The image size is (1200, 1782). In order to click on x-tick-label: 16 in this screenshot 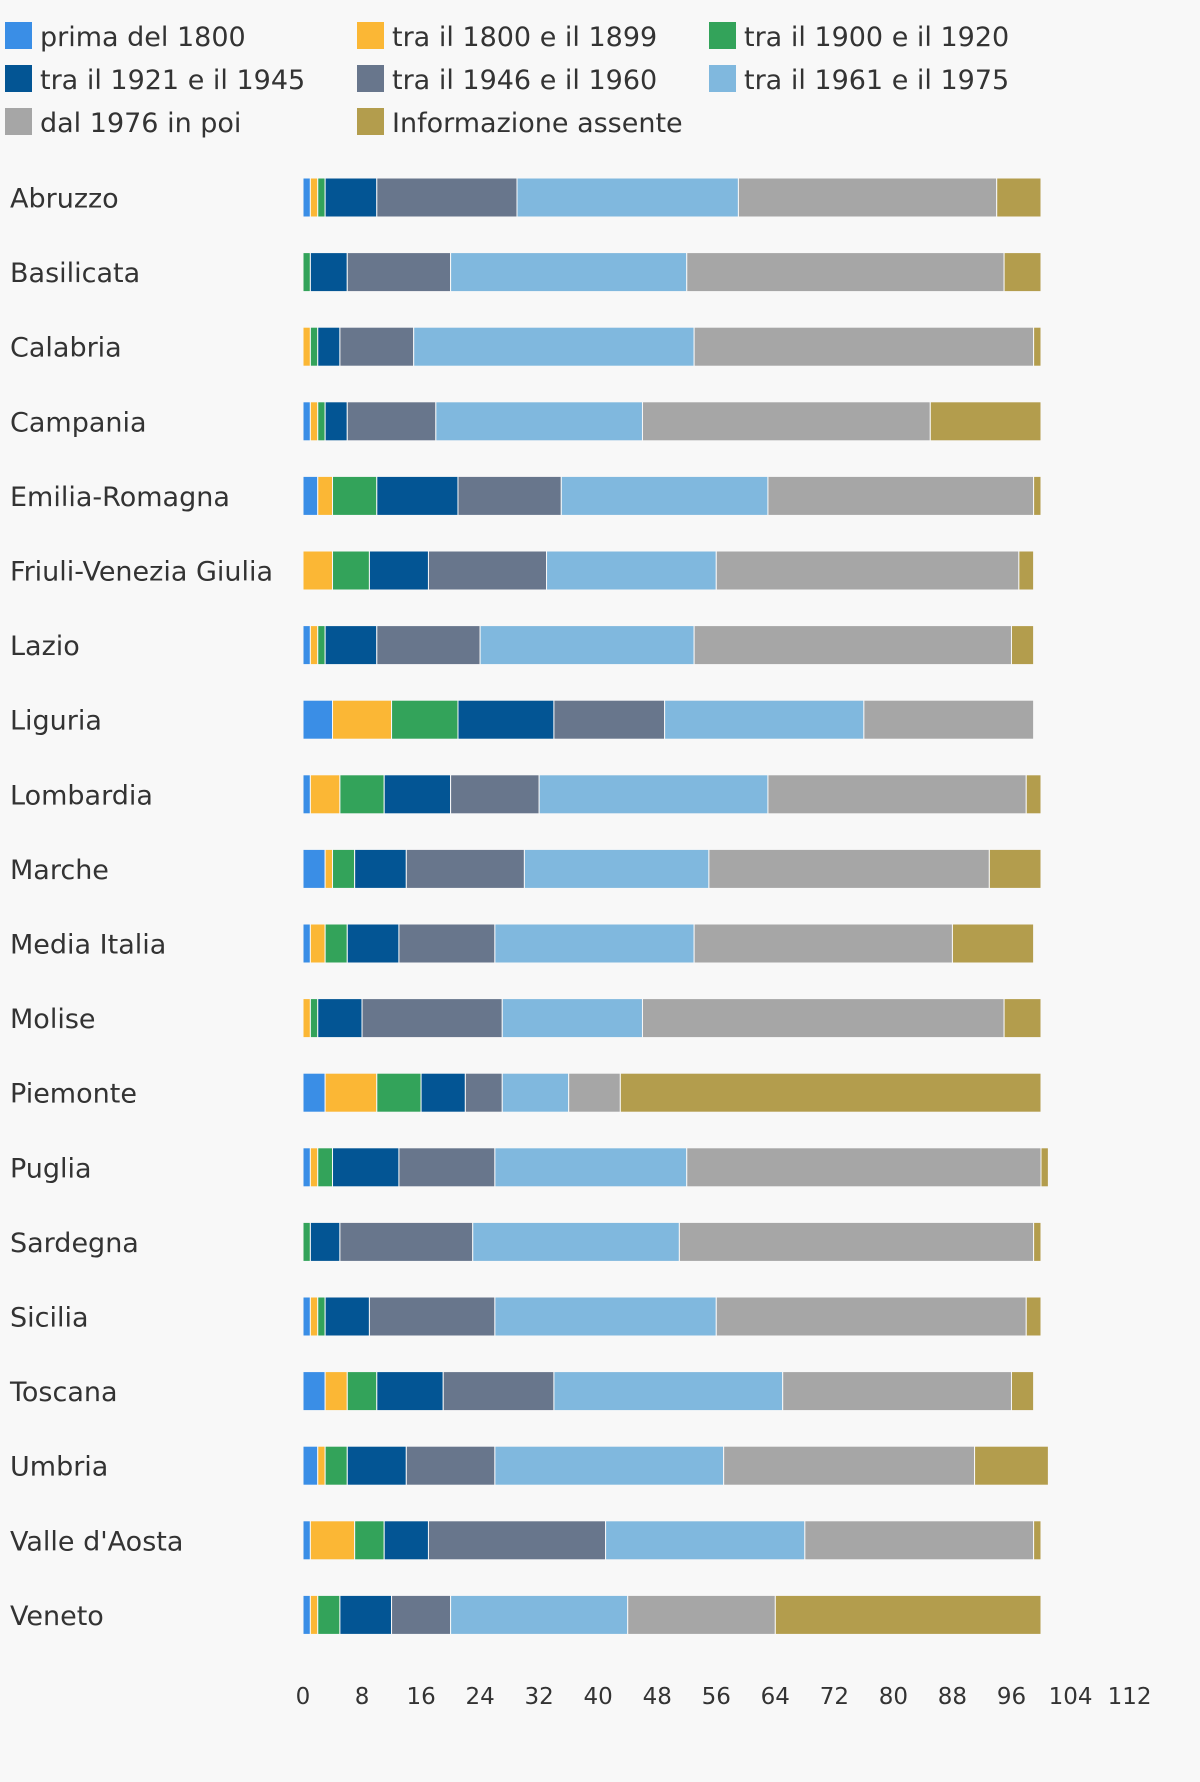, I will do `click(420, 1697)`.